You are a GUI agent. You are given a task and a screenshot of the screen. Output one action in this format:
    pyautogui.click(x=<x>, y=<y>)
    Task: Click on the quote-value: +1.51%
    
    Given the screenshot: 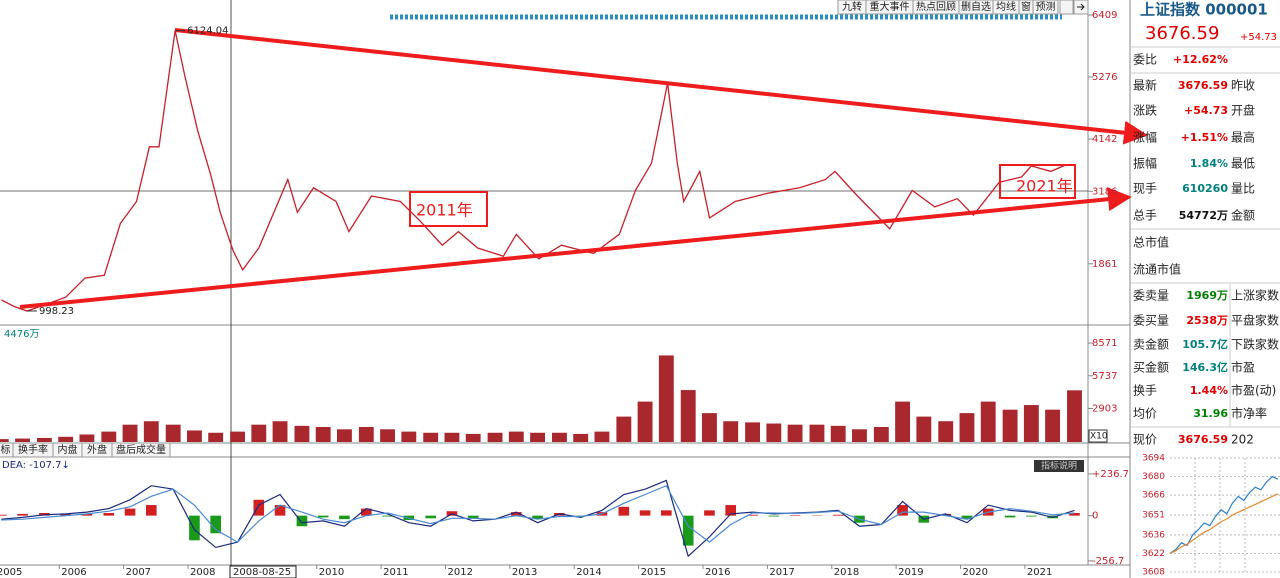 What is the action you would take?
    pyautogui.click(x=1204, y=137)
    